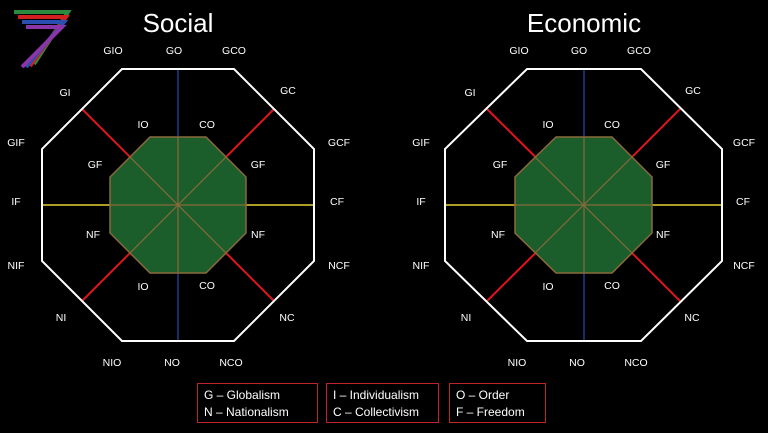  What do you see at coordinates (246, 412) in the screenshot?
I see `legend-line: N – Nationalism` at bounding box center [246, 412].